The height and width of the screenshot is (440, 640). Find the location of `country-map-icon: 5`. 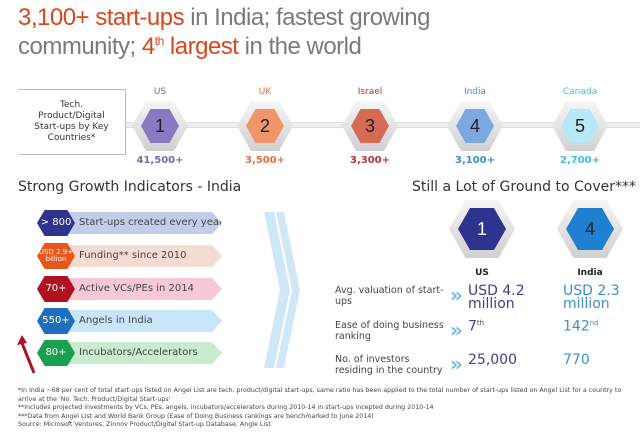

country-map-icon: 5 is located at coordinates (580, 126).